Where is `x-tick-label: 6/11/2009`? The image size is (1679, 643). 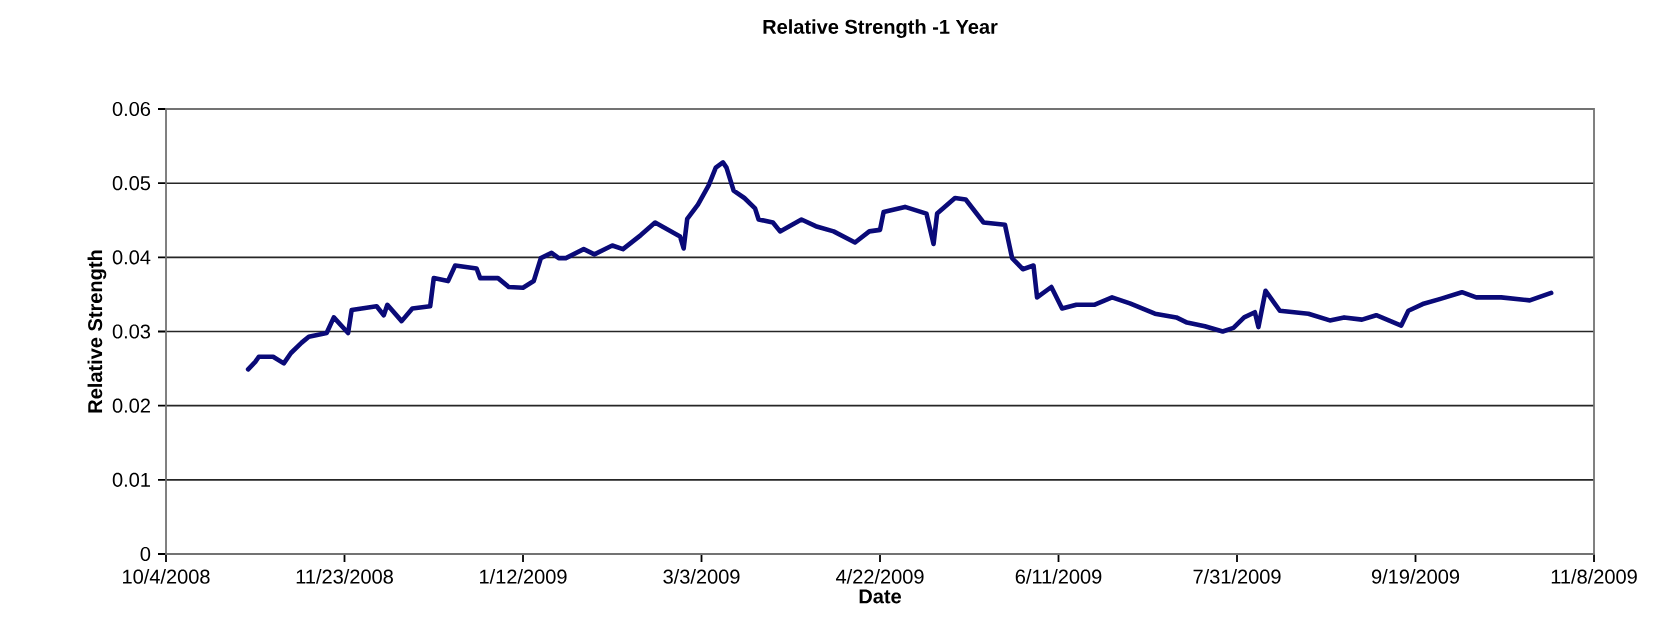 x-tick-label: 6/11/2009 is located at coordinates (1058, 576).